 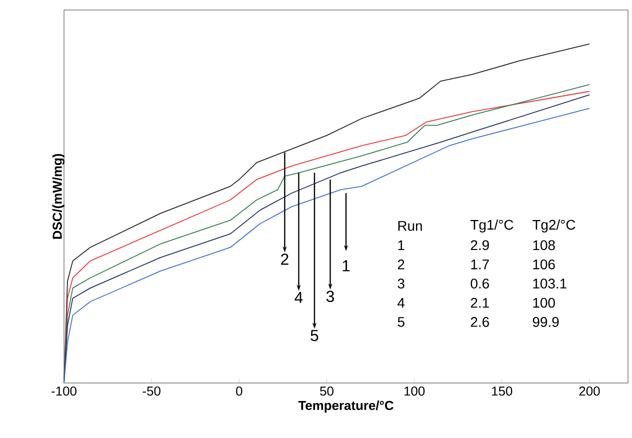 What do you see at coordinates (64, 391) in the screenshot?
I see `x-tick-label: -100` at bounding box center [64, 391].